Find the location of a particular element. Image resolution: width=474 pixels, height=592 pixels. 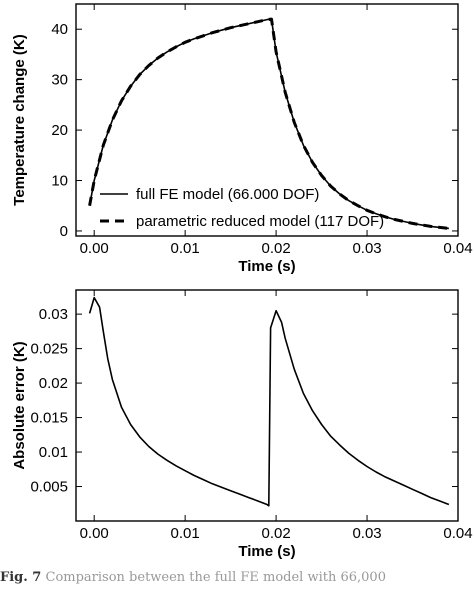

y-axis-label: Absolute error (K) is located at coordinates (19, 405).